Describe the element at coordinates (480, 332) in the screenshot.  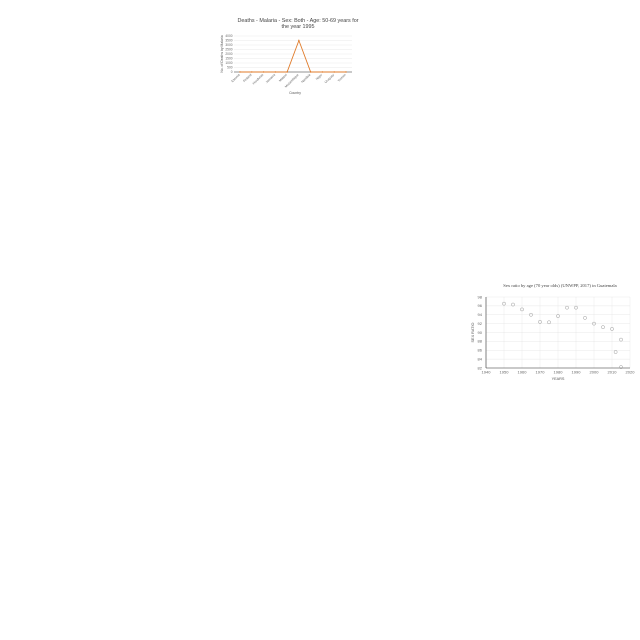
I see `y-tick-label: 90` at that location.